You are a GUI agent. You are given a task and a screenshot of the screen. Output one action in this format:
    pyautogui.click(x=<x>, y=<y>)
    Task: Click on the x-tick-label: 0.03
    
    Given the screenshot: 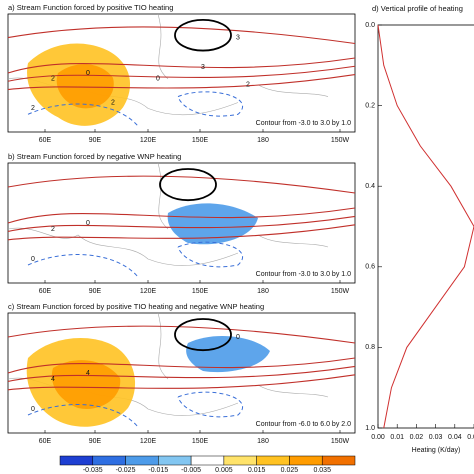 What is the action you would take?
    pyautogui.click(x=436, y=437)
    